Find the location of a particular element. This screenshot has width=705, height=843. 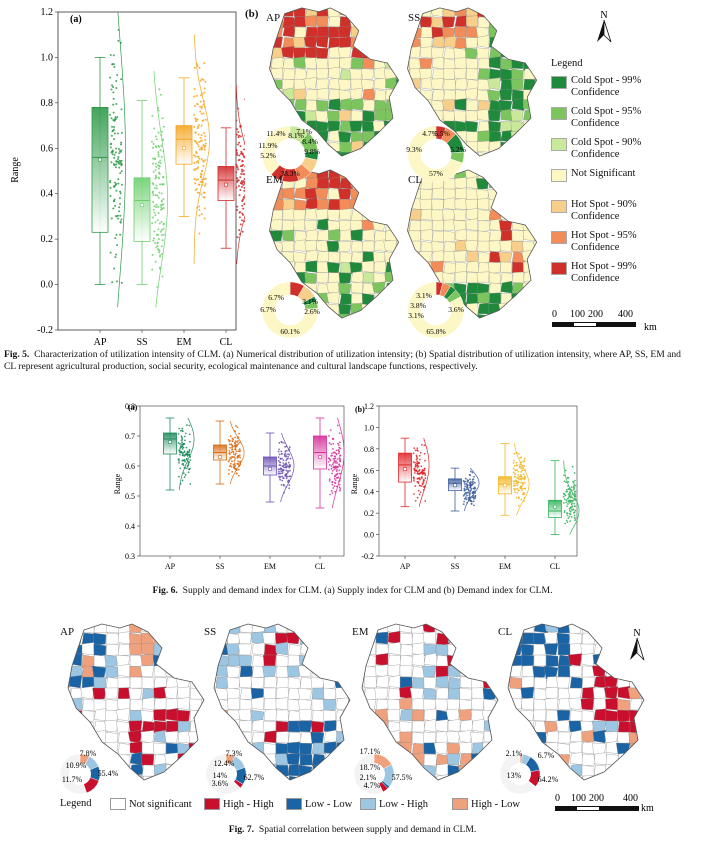

pie-hole is located at coordinates (436, 154).